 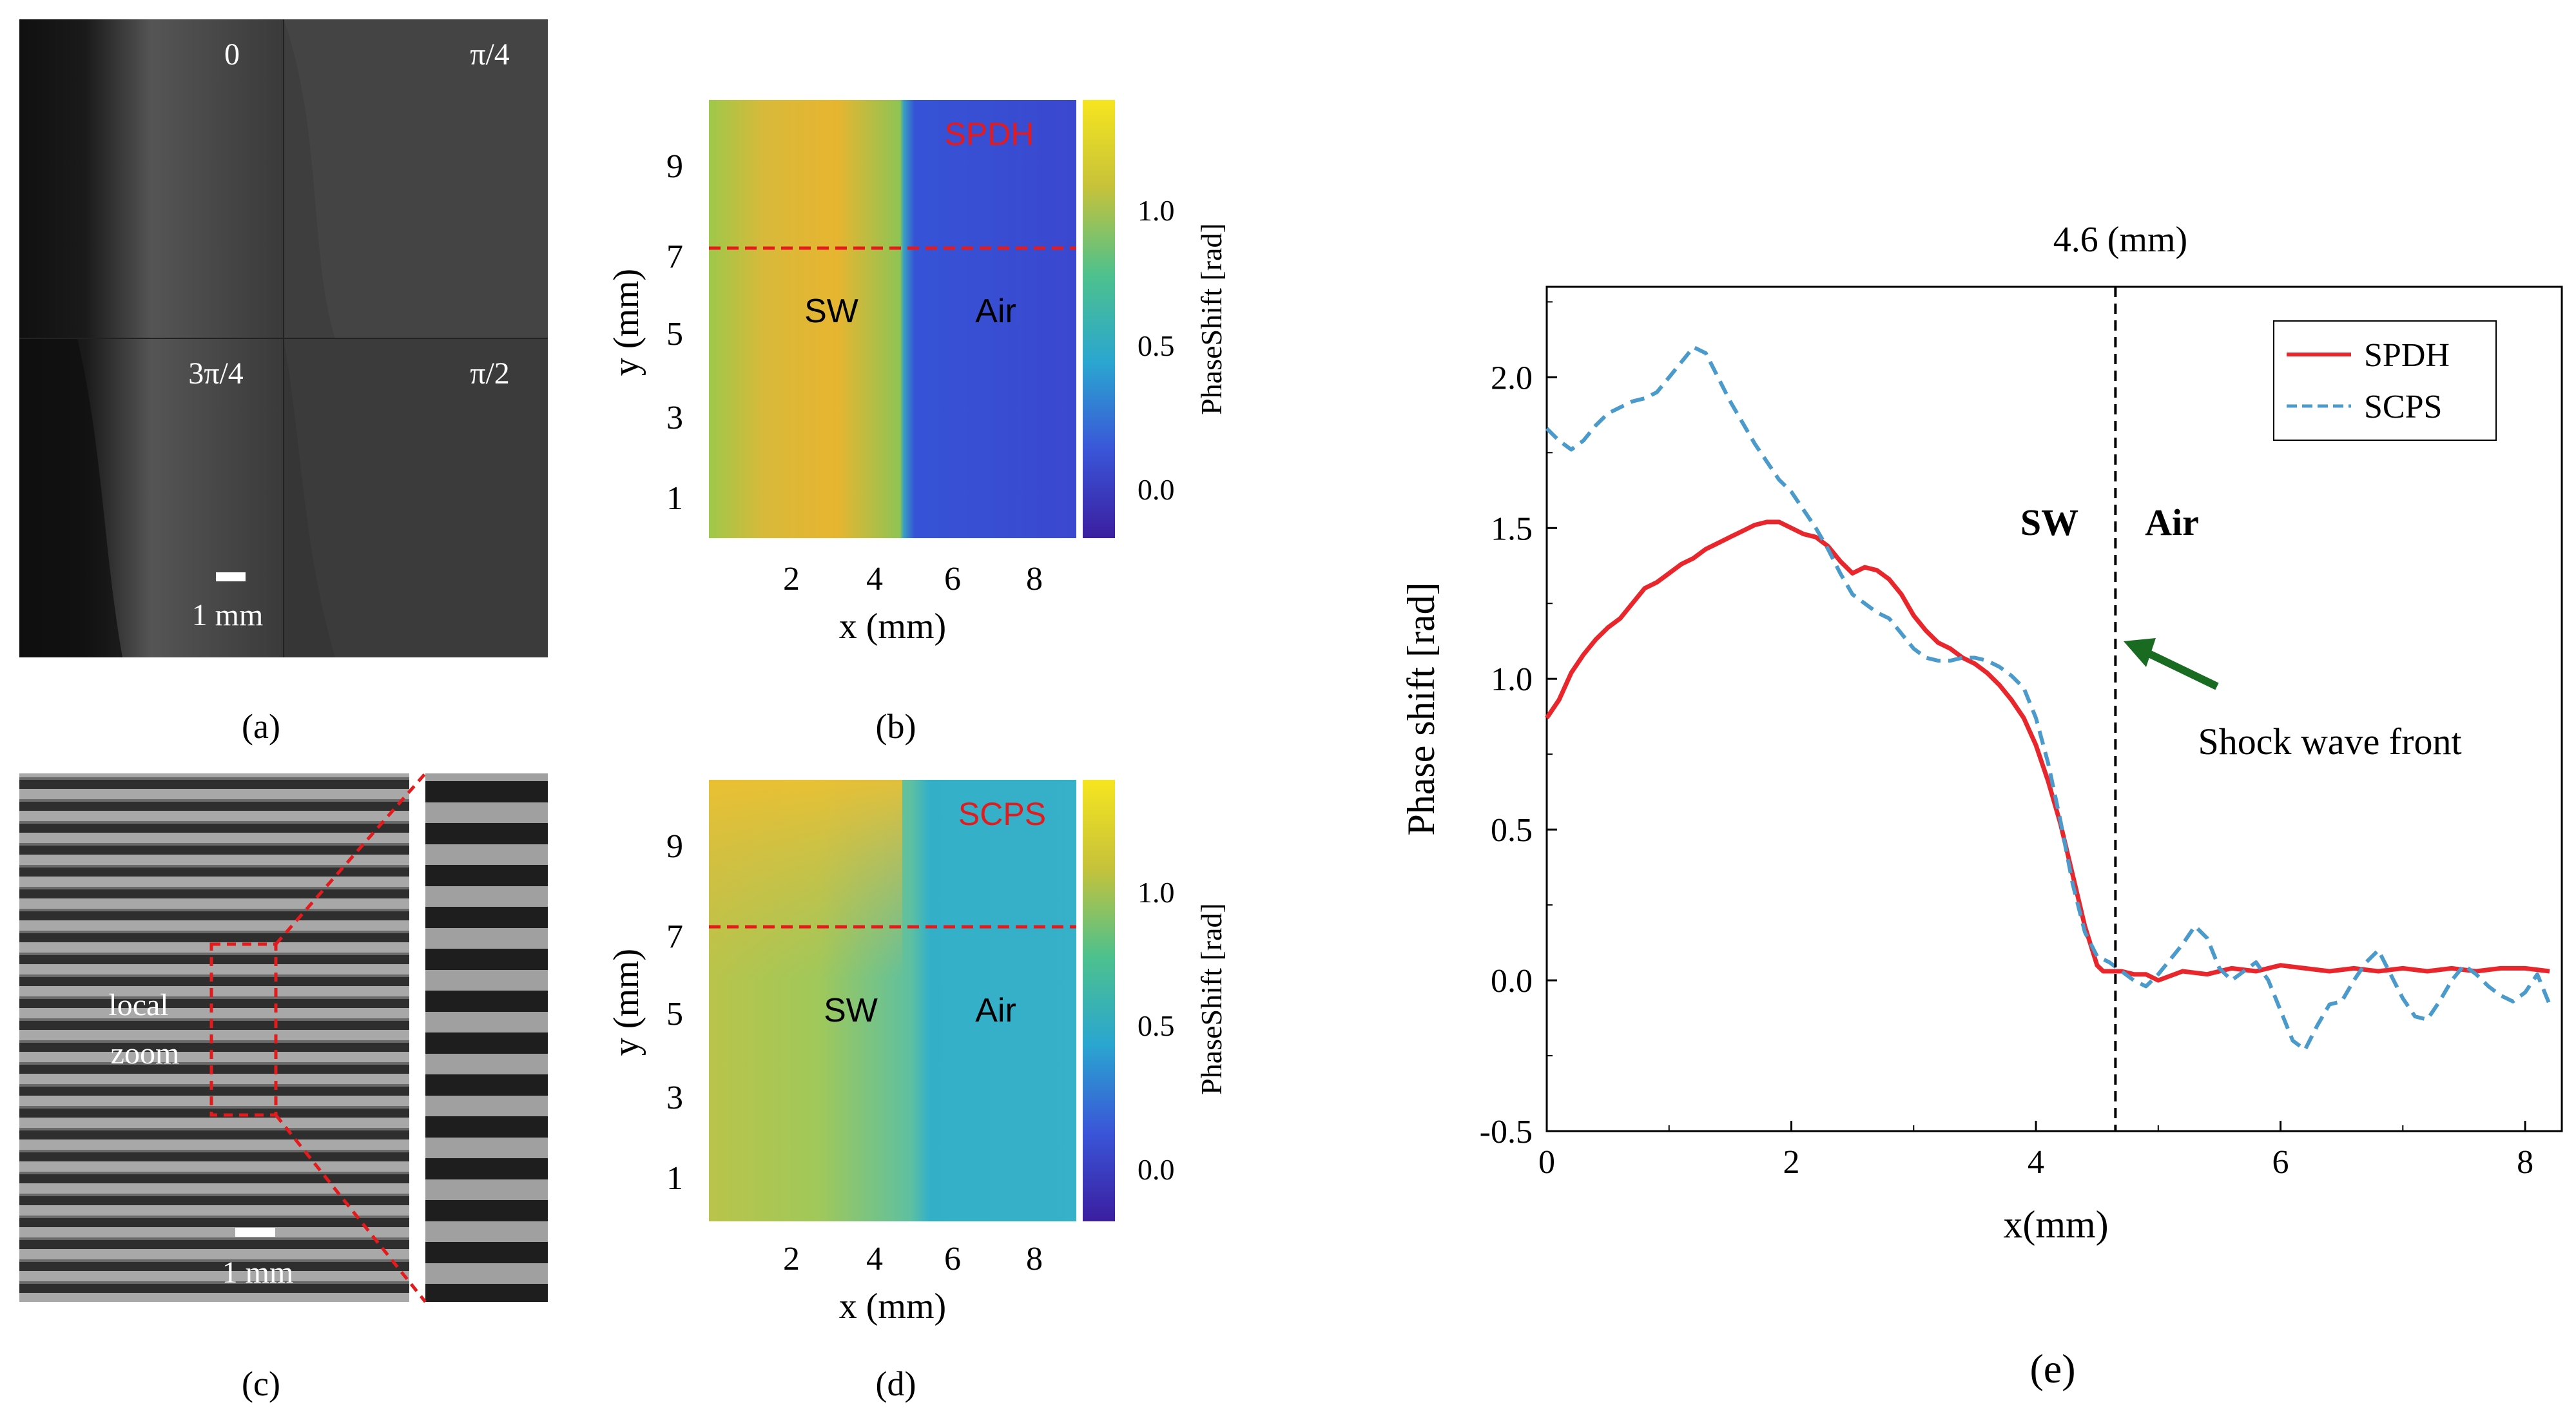 I want to click on scps-xtick-4: 4, so click(x=874, y=1259).